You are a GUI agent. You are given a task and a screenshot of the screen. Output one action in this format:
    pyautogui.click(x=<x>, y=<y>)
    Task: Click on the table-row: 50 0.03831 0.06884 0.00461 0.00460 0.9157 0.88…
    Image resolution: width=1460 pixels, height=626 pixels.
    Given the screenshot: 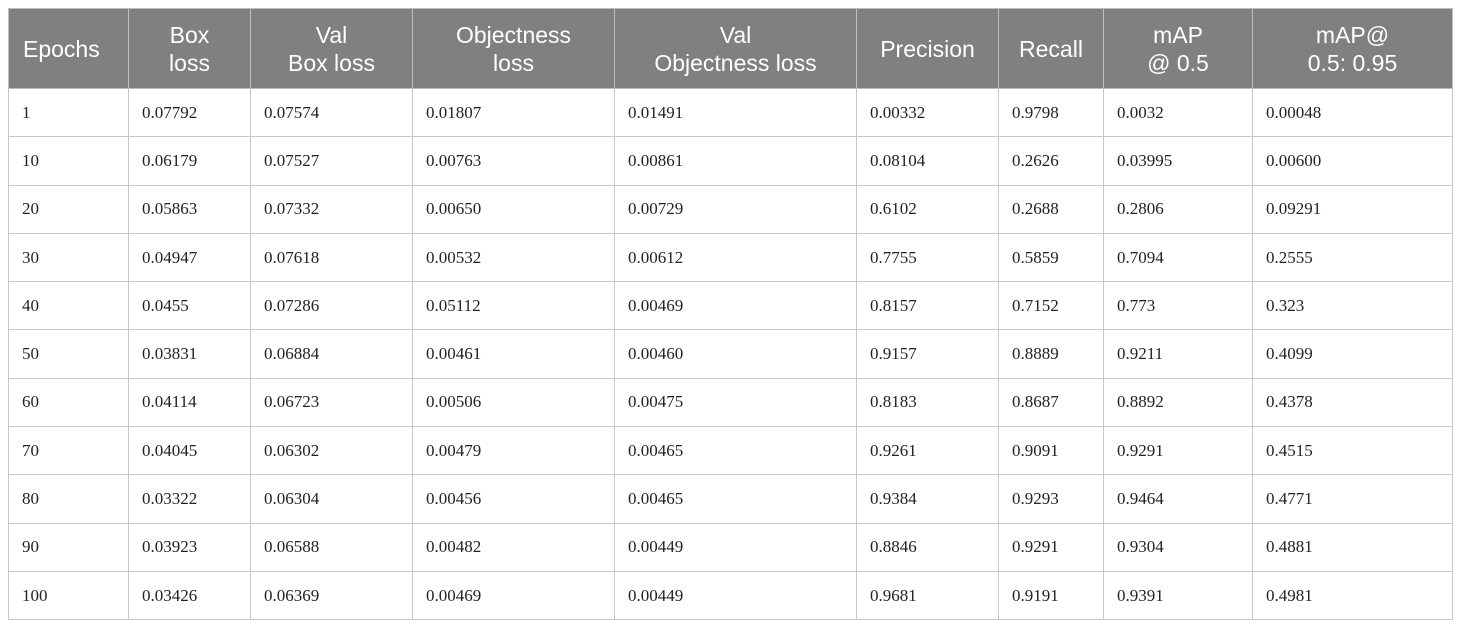 What is the action you would take?
    pyautogui.click(x=730, y=354)
    